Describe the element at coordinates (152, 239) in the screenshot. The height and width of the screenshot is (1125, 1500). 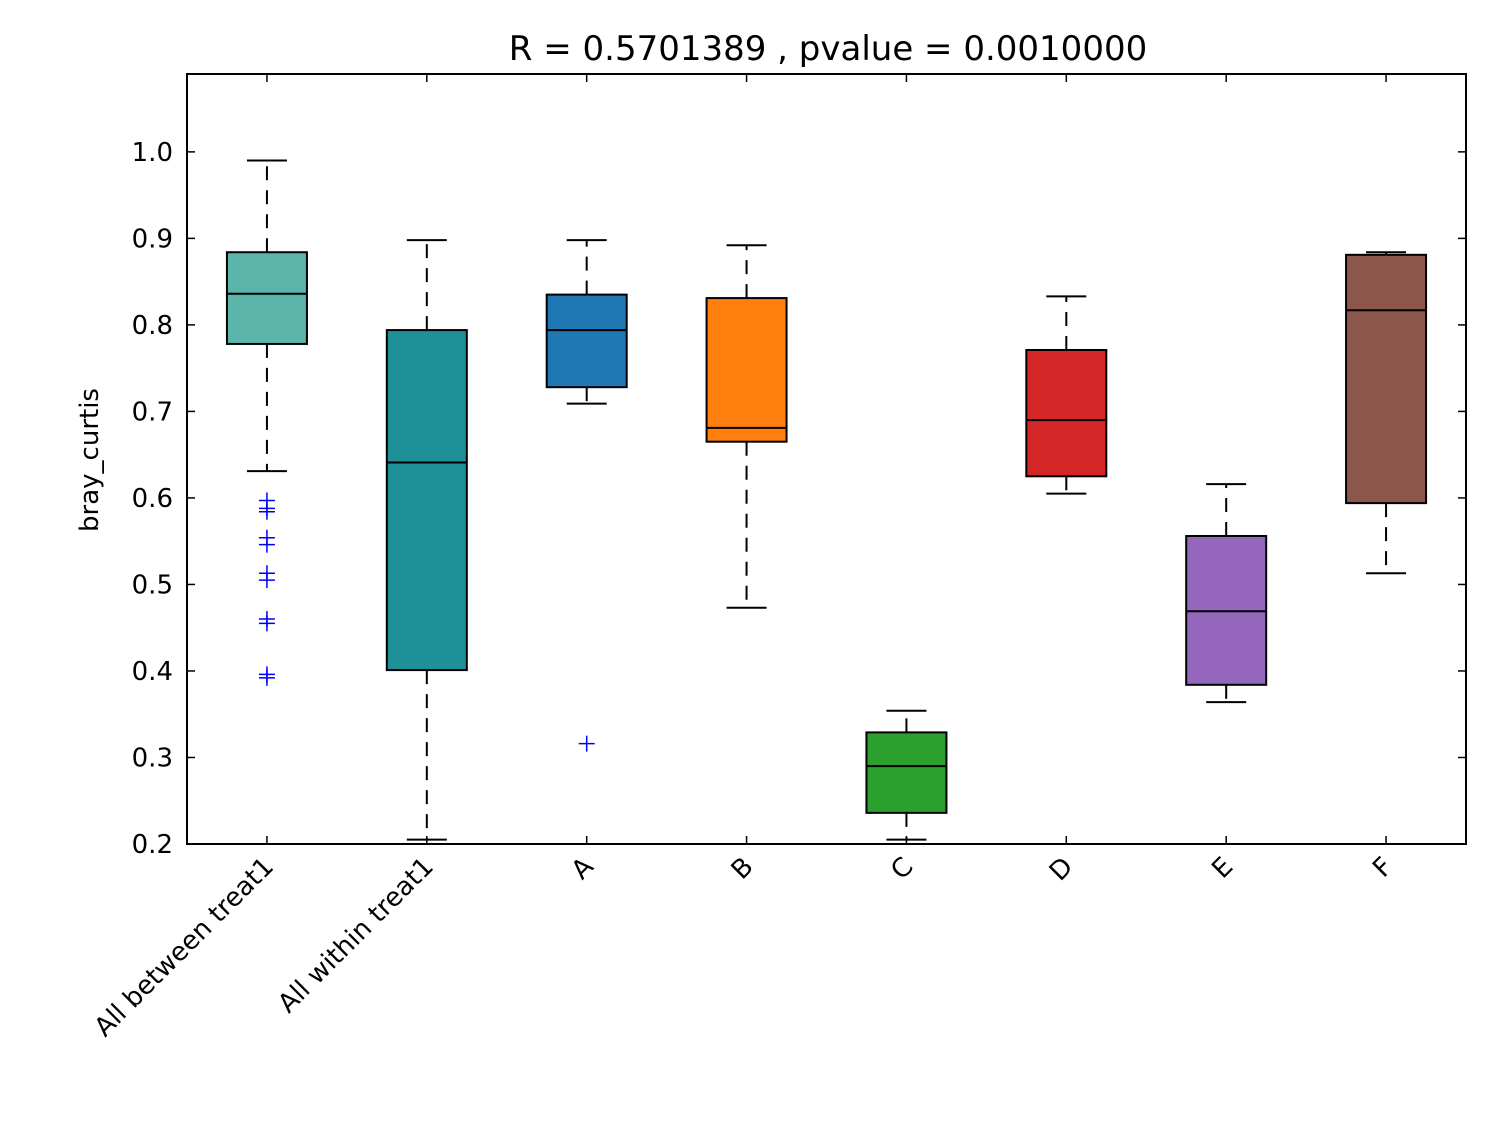
I see `y-tick-label: 0.9` at that location.